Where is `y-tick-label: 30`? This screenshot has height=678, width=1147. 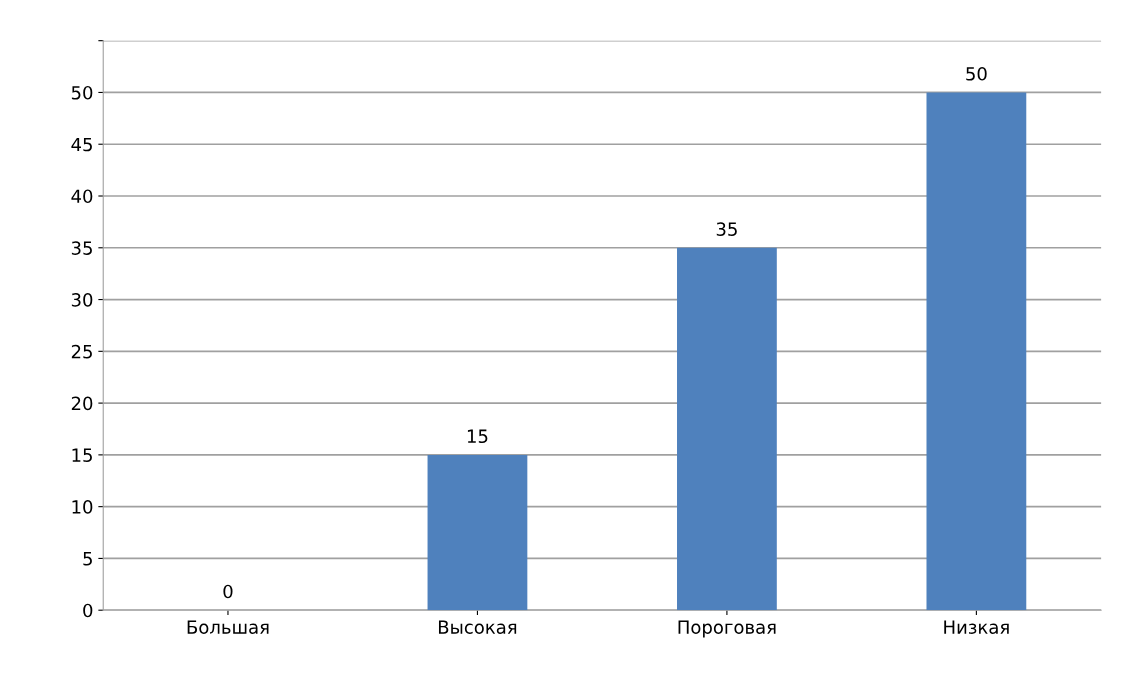 y-tick-label: 30 is located at coordinates (82, 300).